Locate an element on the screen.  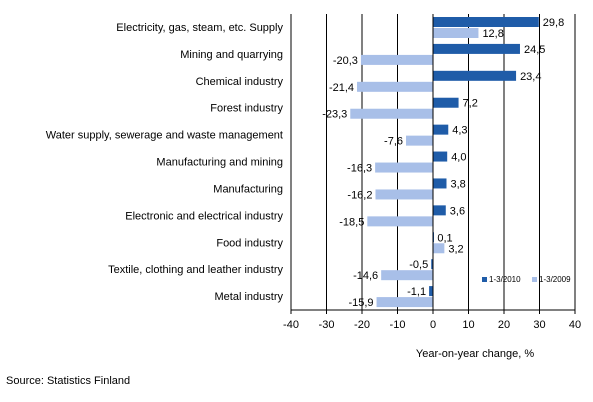
data-label: -15,9 is located at coordinates (360, 303).